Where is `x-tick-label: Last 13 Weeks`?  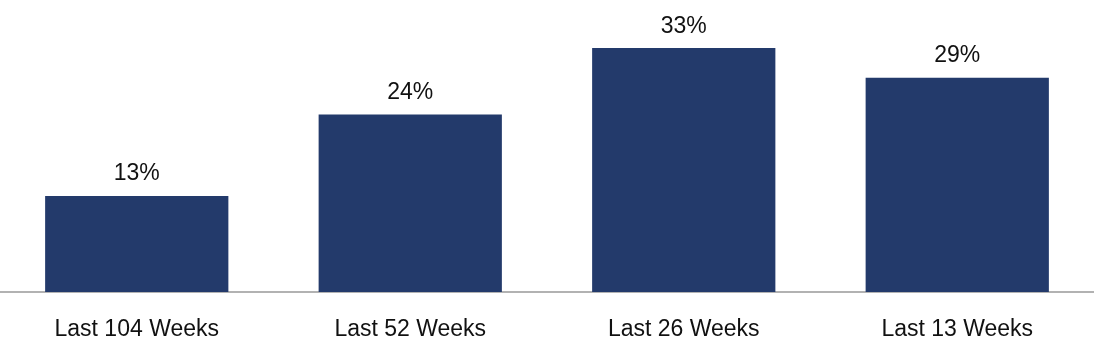
x-tick-label: Last 13 Weeks is located at coordinates (957, 327).